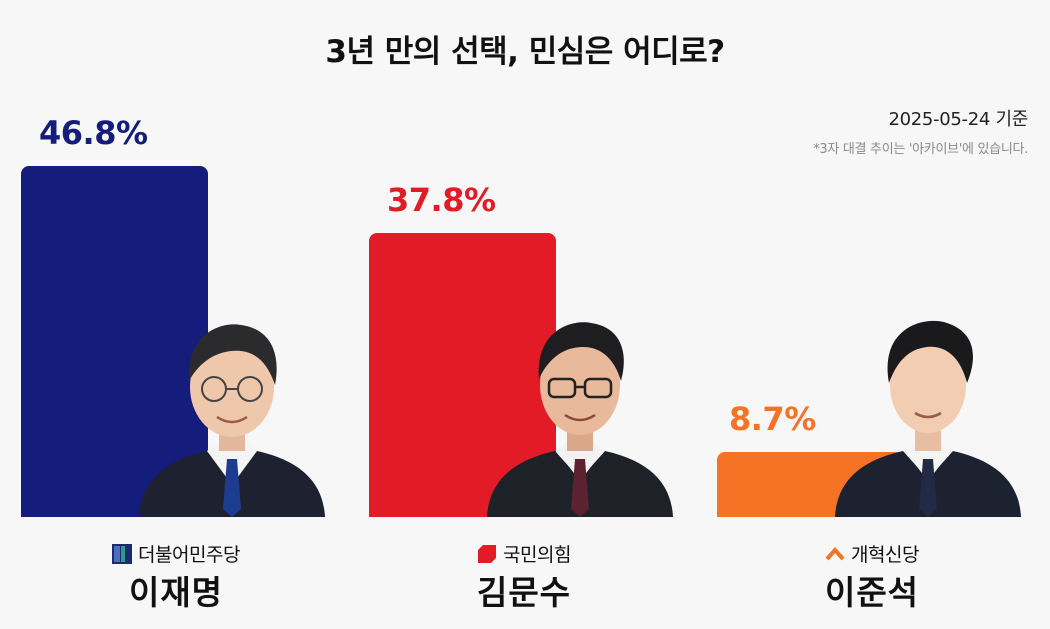 This screenshot has height=629, width=1050. Describe the element at coordinates (928, 418) in the screenshot. I see `candidate-photo-lee-junseok` at that location.